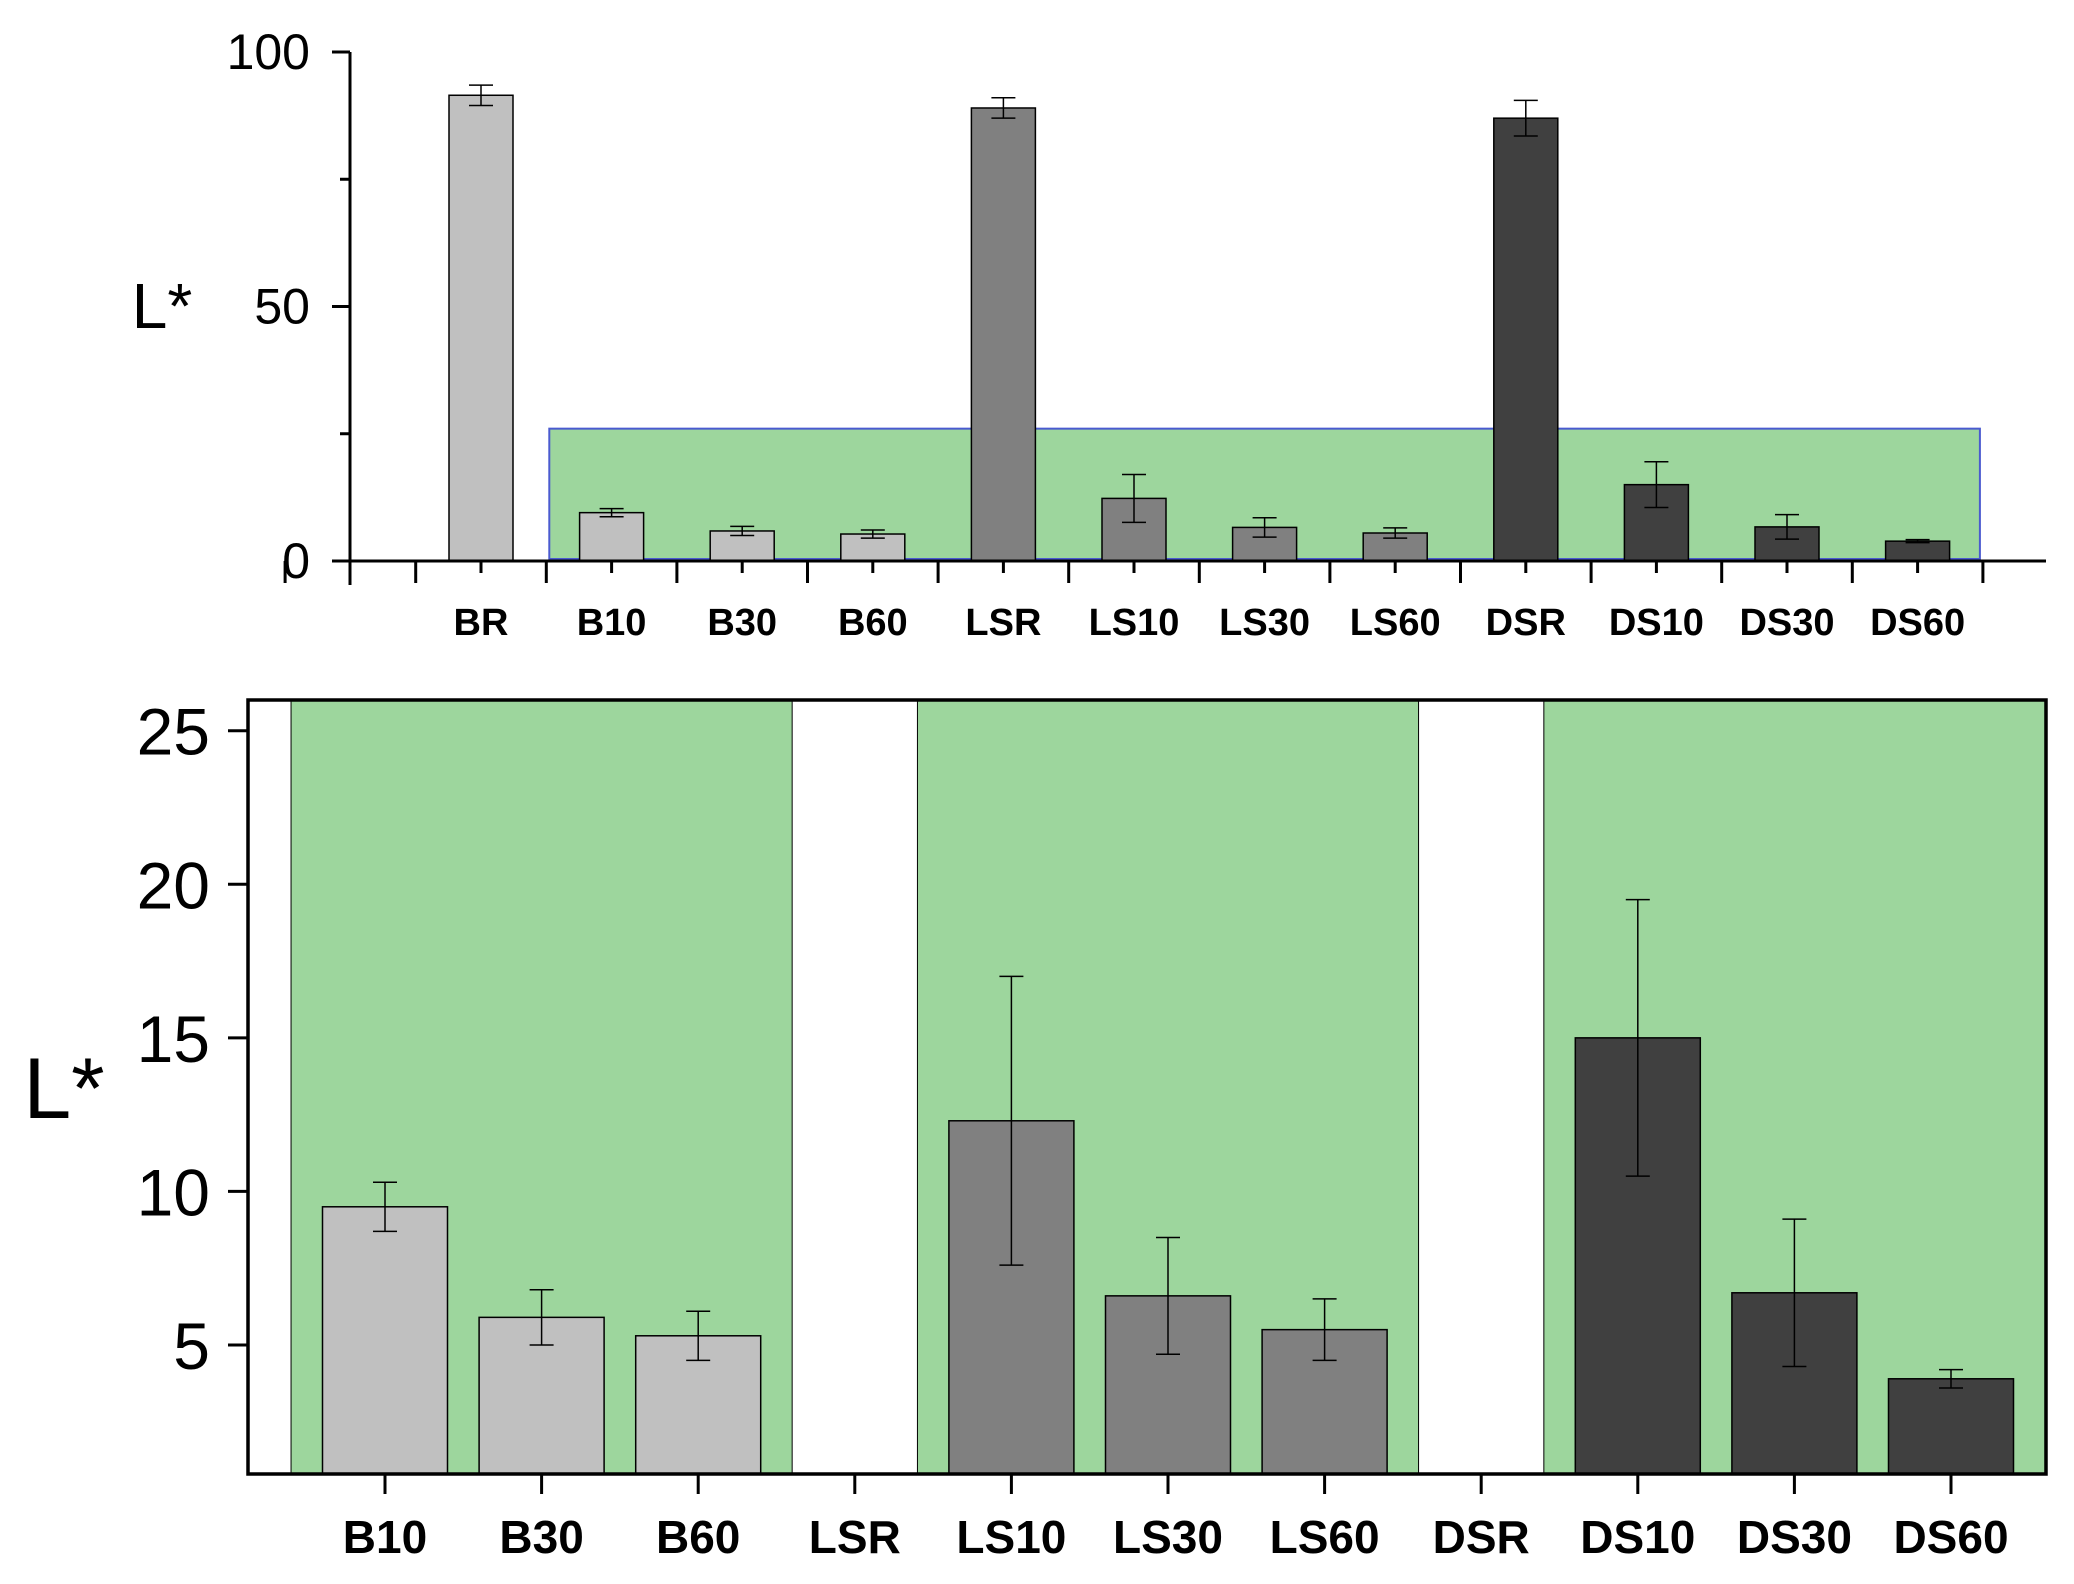 This screenshot has height=1584, width=2074. What do you see at coordinates (1003, 108) in the screenshot?
I see `error-bar-LSR` at bounding box center [1003, 108].